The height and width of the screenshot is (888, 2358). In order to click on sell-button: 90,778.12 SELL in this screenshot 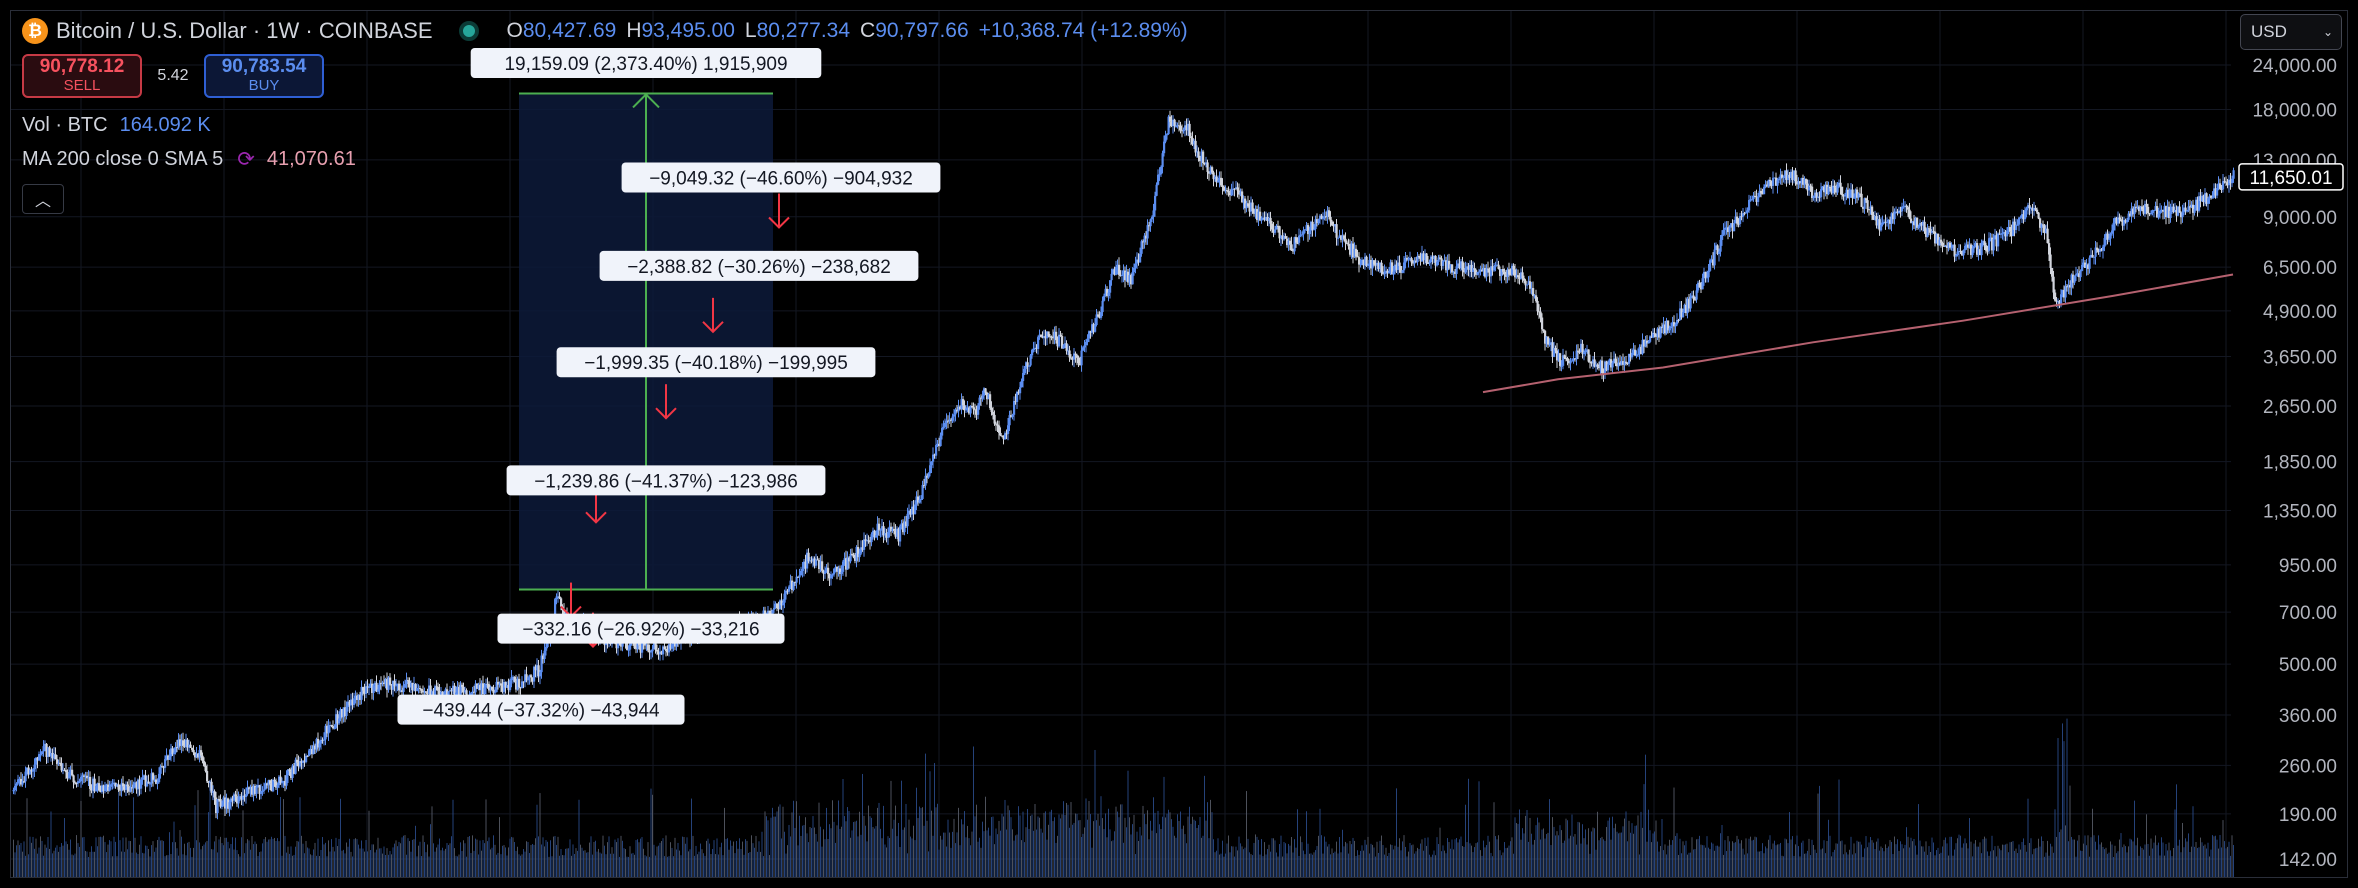, I will do `click(82, 76)`.